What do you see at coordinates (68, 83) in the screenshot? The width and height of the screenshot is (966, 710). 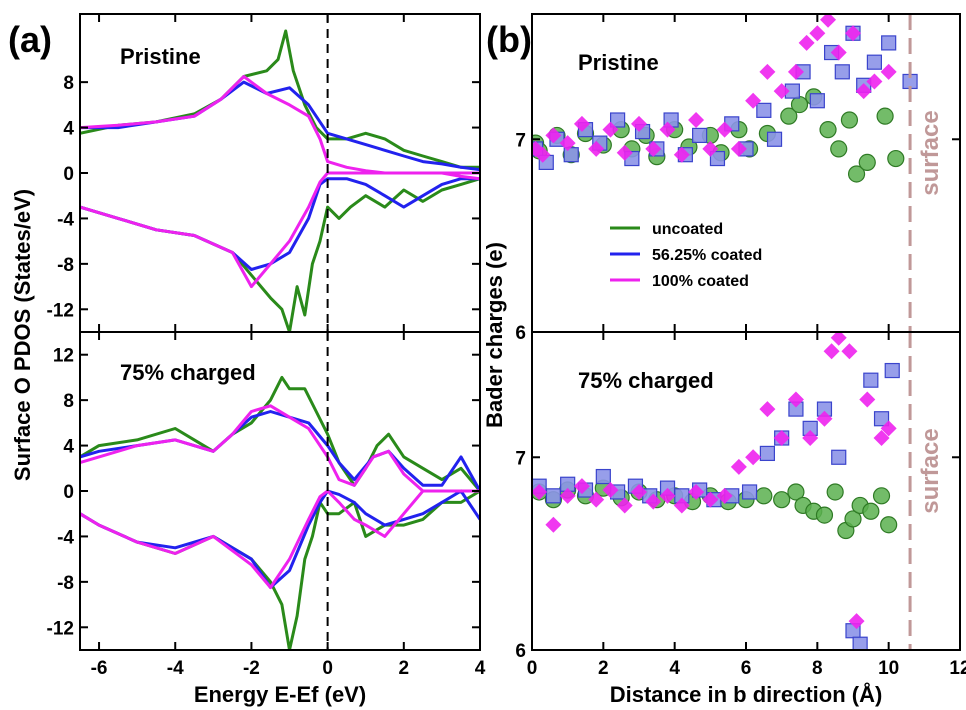 I see `y-tick-label: 8` at bounding box center [68, 83].